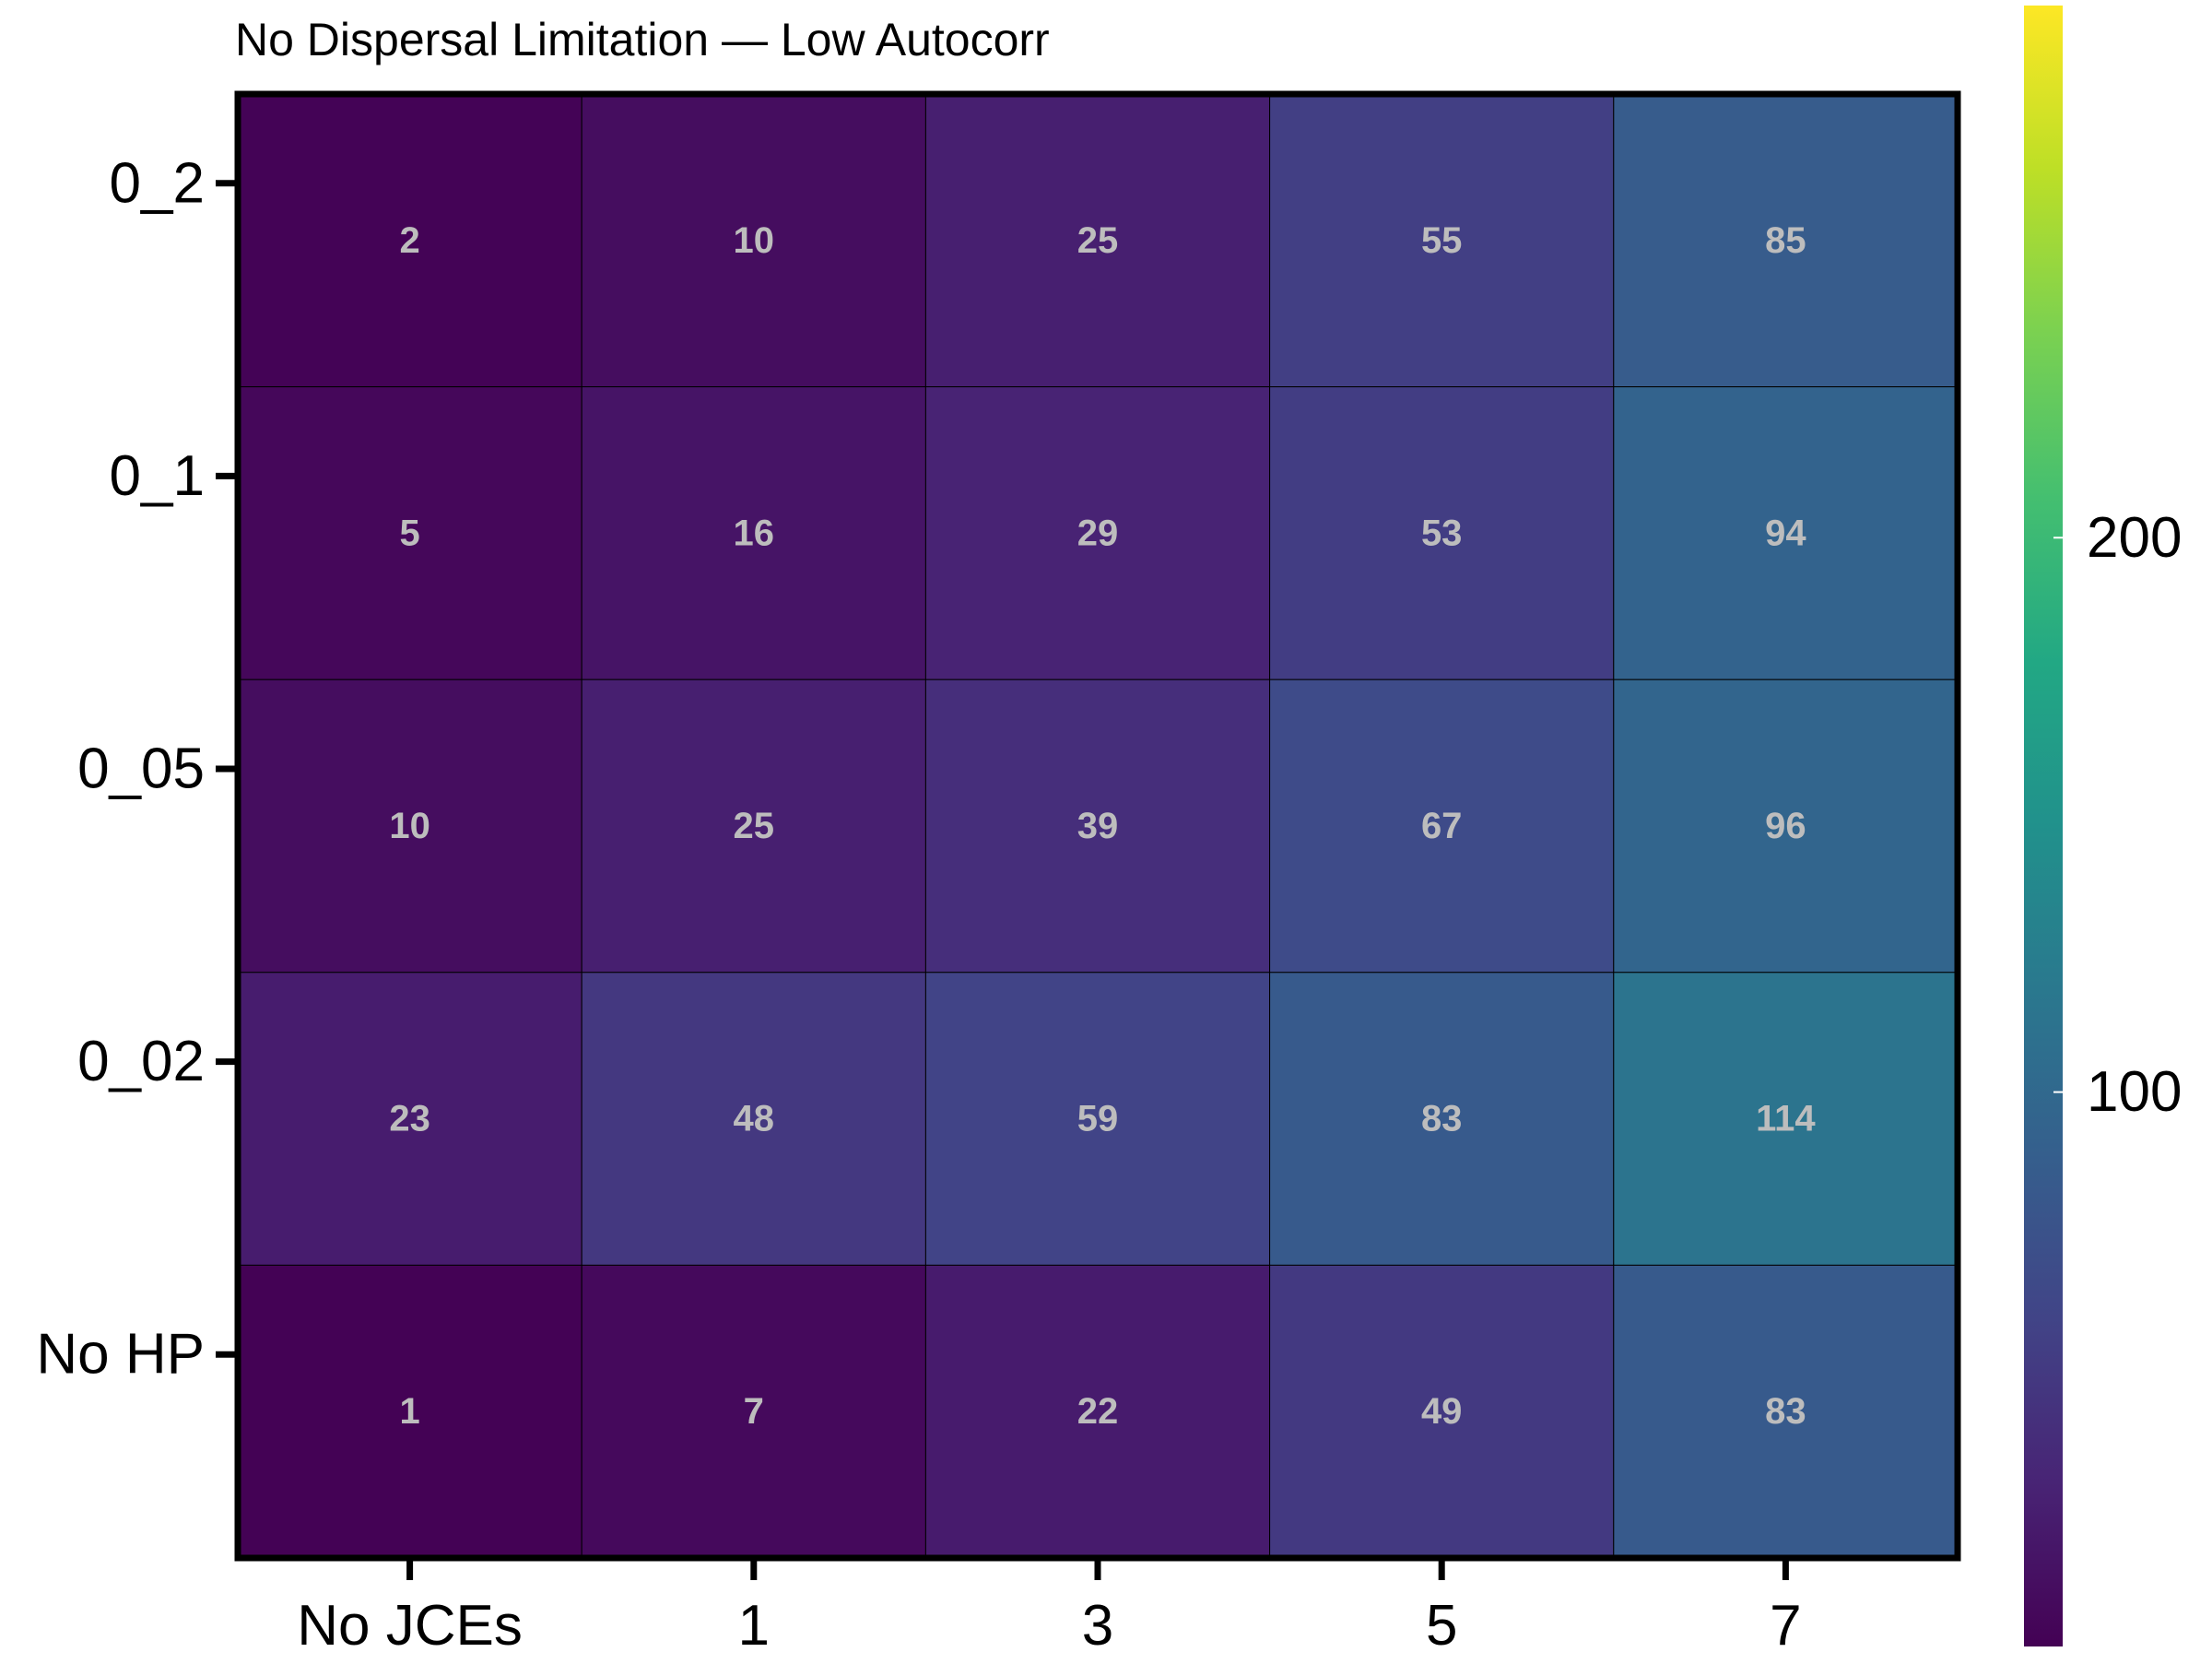 The width and height of the screenshot is (2212, 1664). What do you see at coordinates (1785, 1626) in the screenshot?
I see `x-tick-label: 7` at bounding box center [1785, 1626].